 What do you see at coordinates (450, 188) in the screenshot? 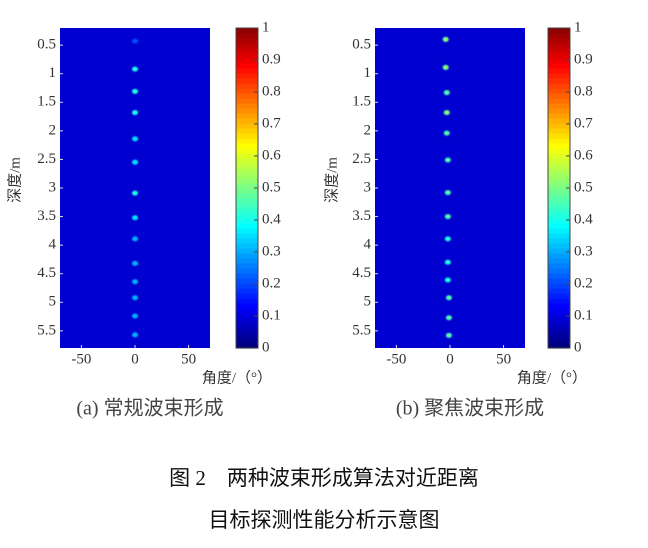
I see `plot-background` at bounding box center [450, 188].